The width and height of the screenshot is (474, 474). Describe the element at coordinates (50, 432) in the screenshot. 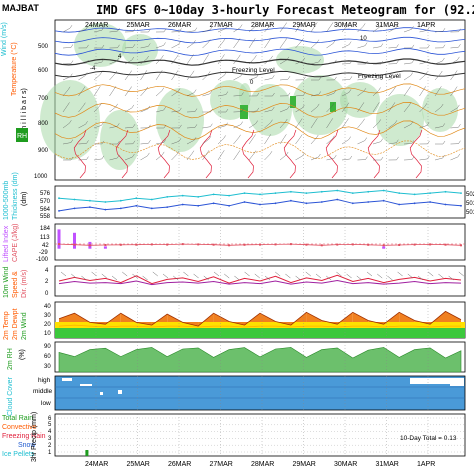

I see `p8-tick-4: 4` at that location.